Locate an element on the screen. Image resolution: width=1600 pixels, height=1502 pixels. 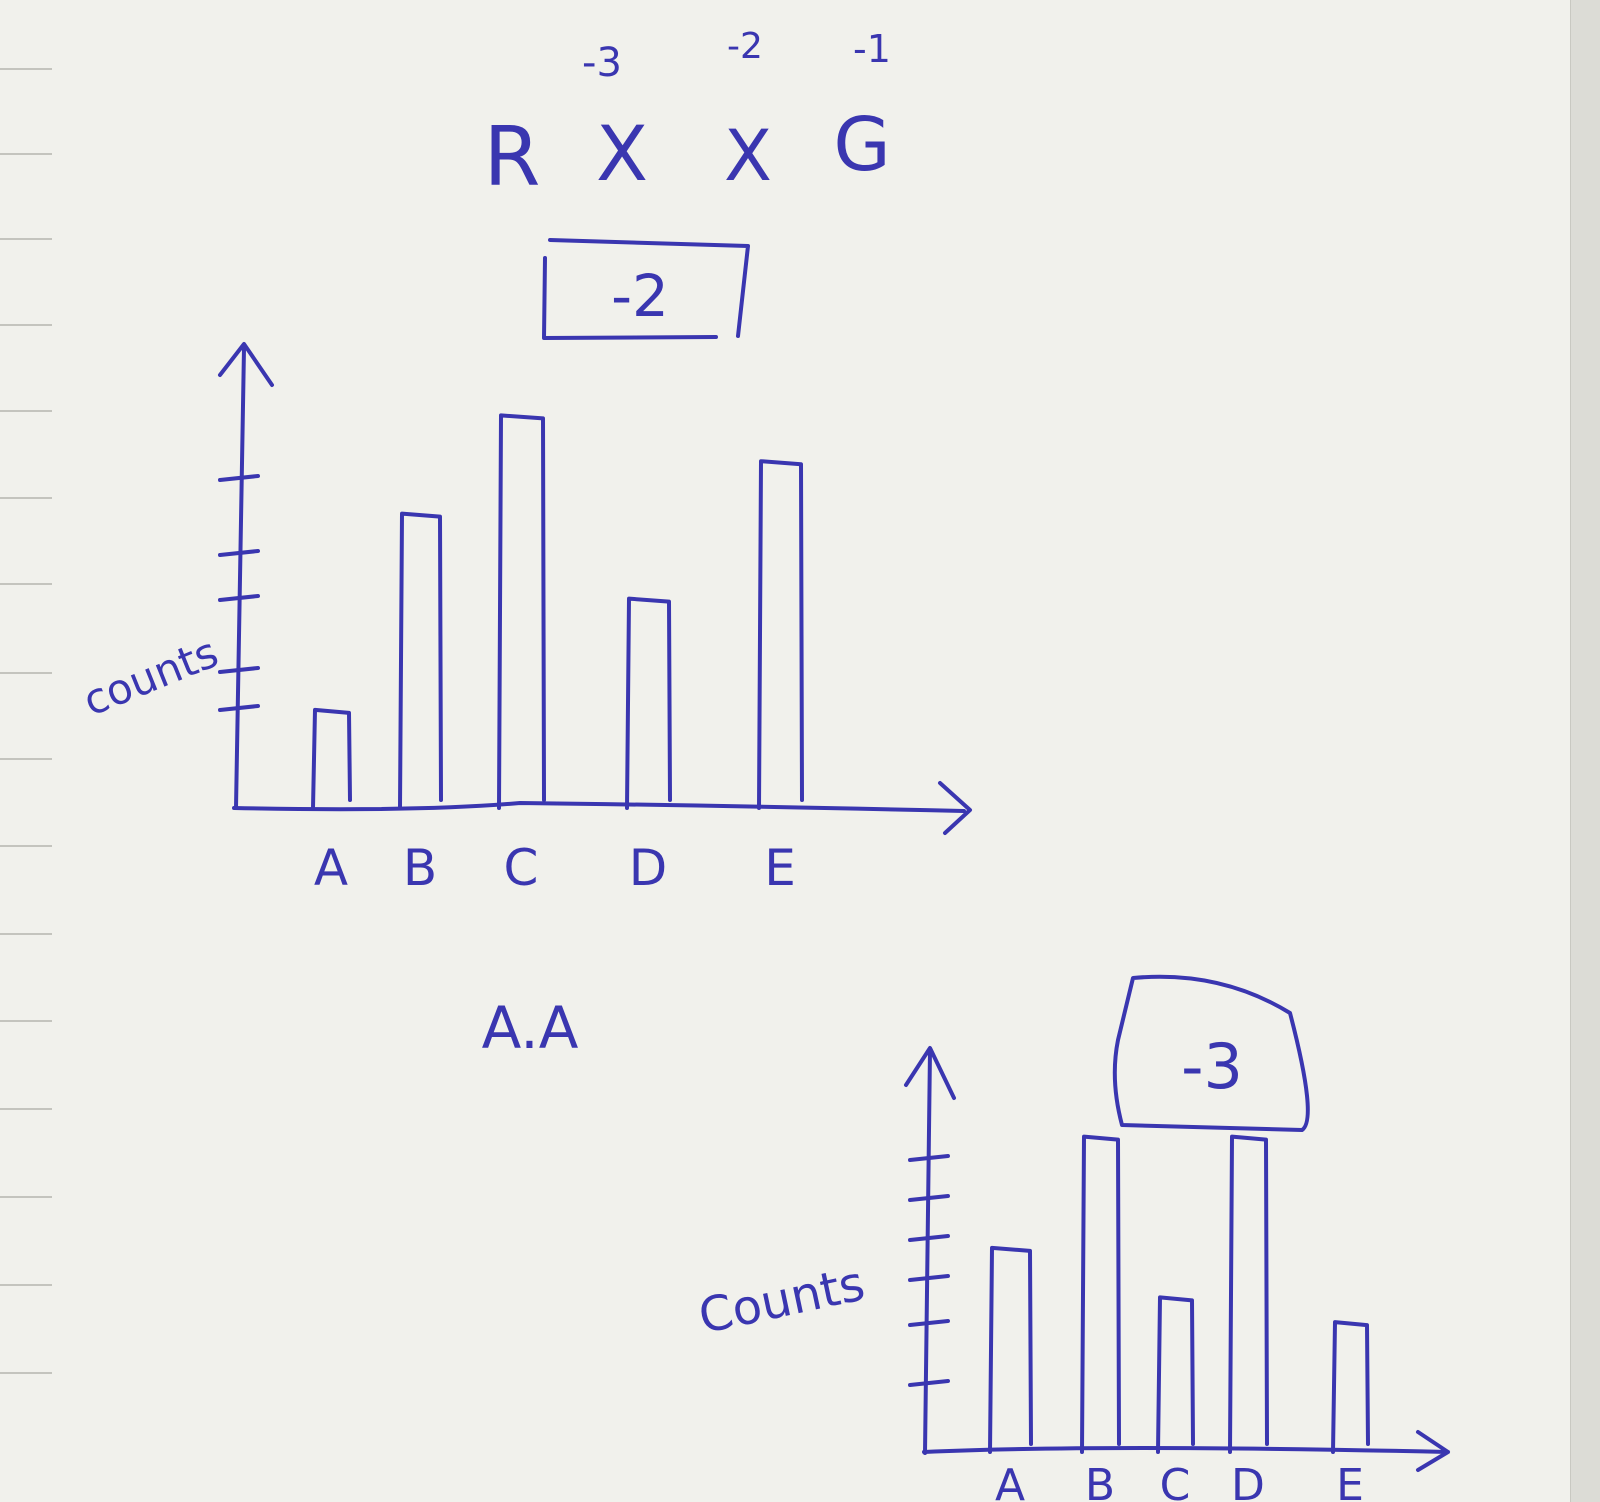
header-scores: -3 -2 -1 is located at coordinates (736, 56).